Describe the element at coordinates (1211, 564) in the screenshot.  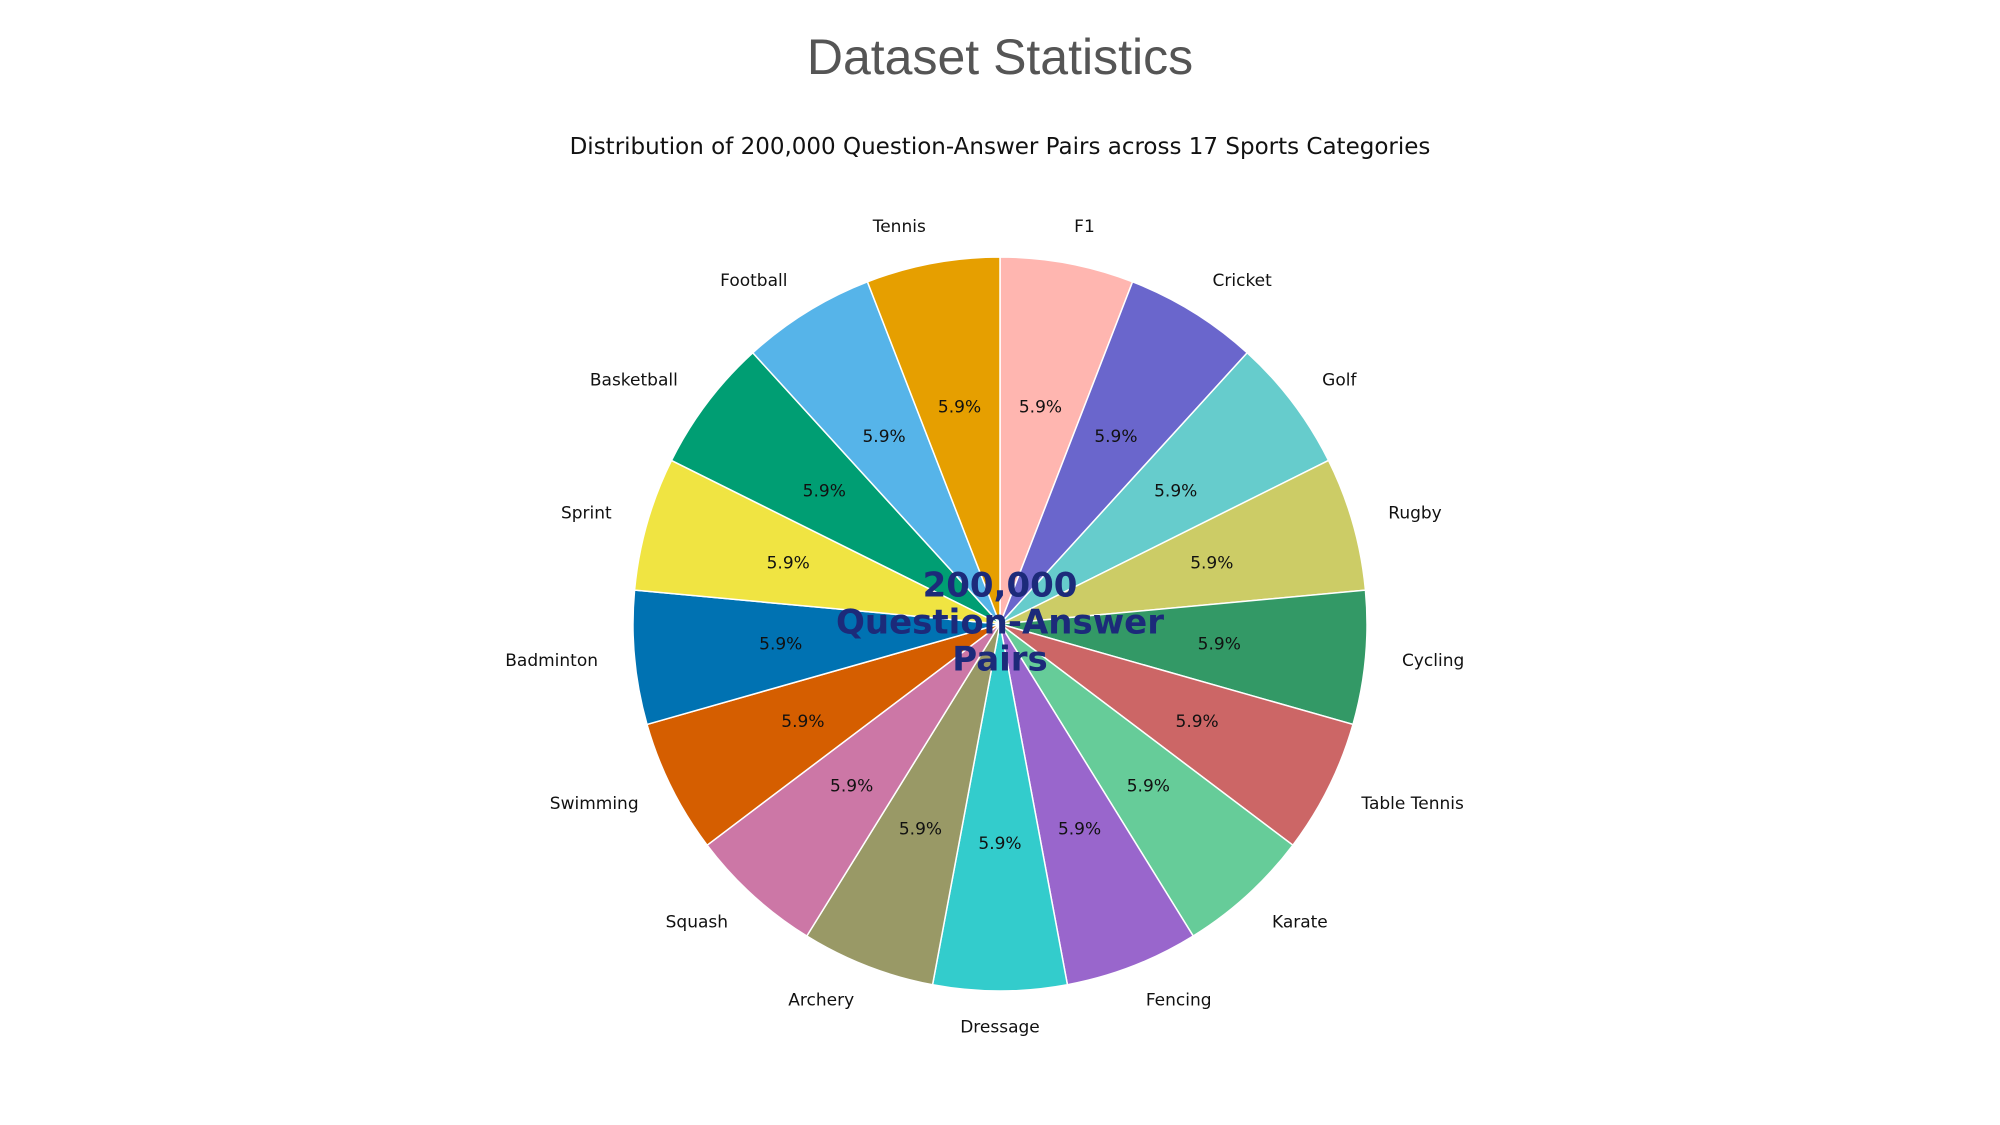
I see `pct-label-rugby: 5.9%` at that location.